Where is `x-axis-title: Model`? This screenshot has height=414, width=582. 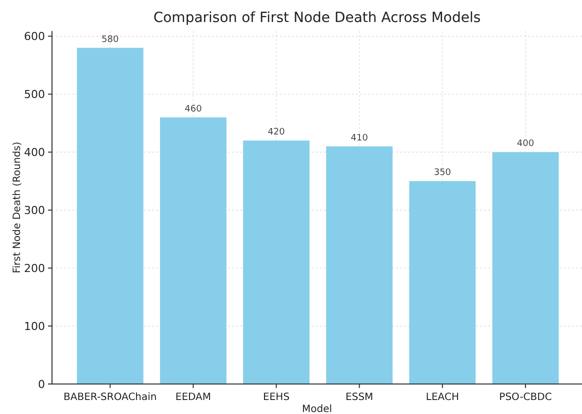 x-axis-title: Model is located at coordinates (317, 409).